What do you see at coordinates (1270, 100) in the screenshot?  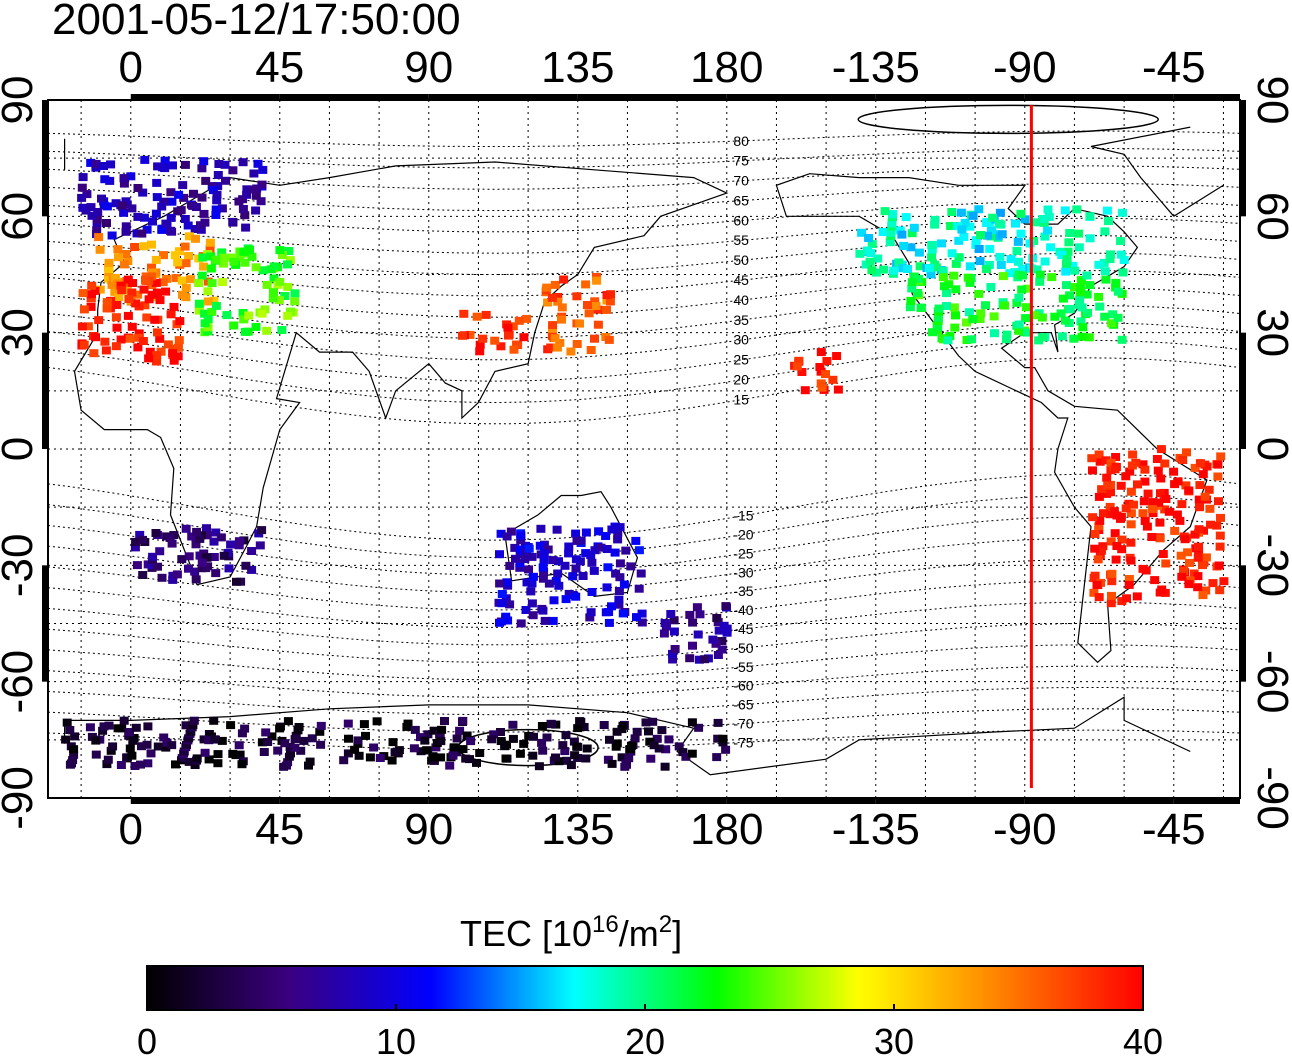 I see `y-tick-label: 90` at bounding box center [1270, 100].